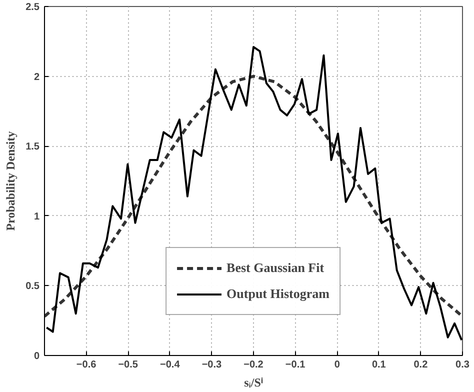 The width and height of the screenshot is (474, 392). Describe the element at coordinates (33, 147) in the screenshot. I see `y-tick-label: 1.5` at that location.